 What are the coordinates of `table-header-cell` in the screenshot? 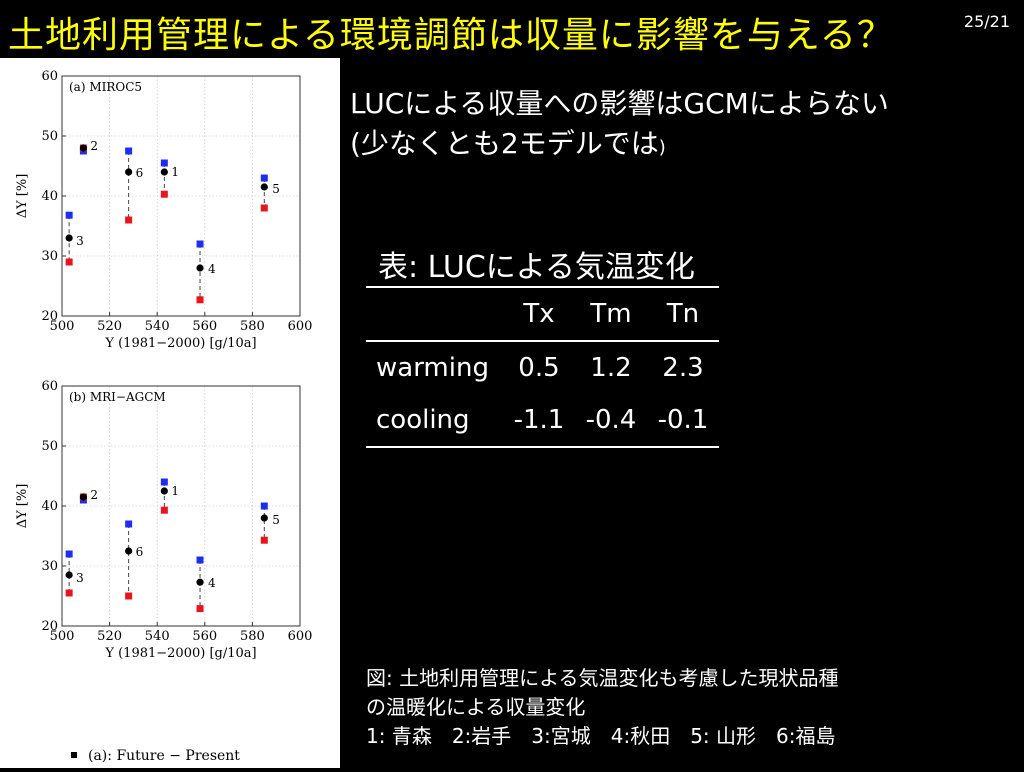 It's located at (434, 314).